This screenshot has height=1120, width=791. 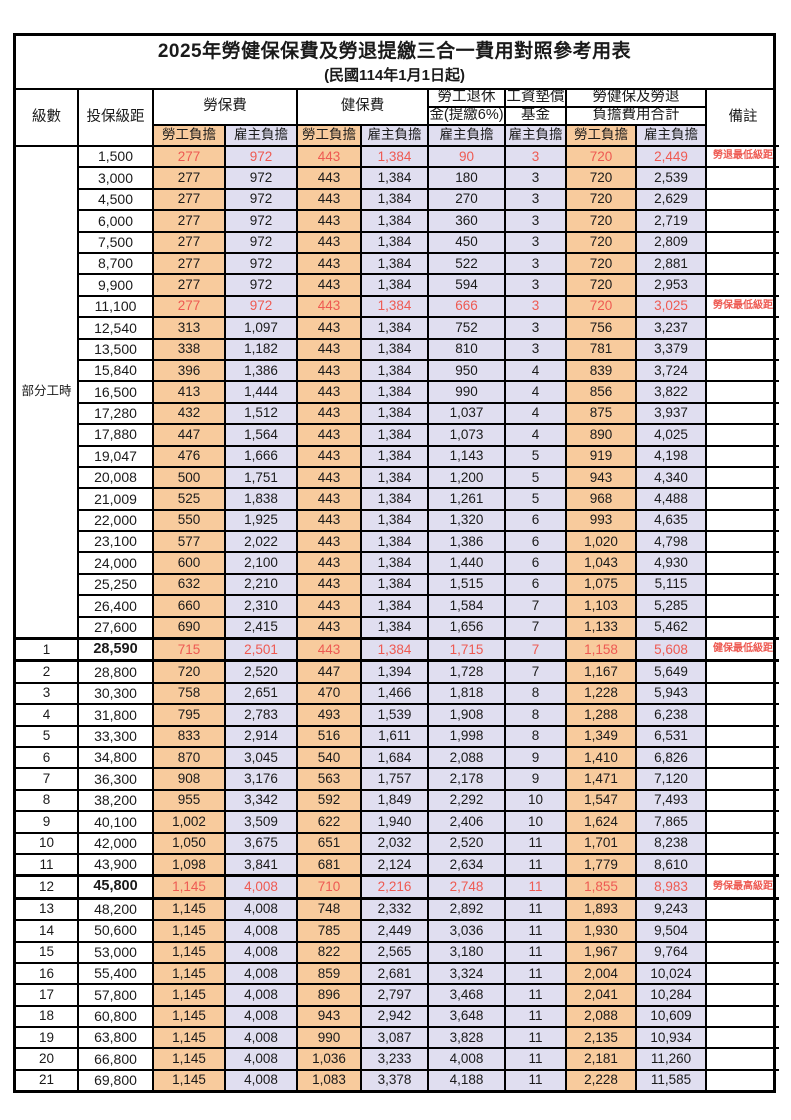 I want to click on cell-total-employer: 9,504, so click(x=671, y=931).